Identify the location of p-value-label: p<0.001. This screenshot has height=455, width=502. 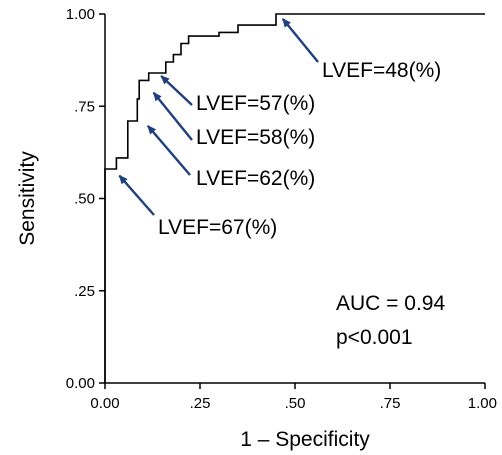
(374, 337).